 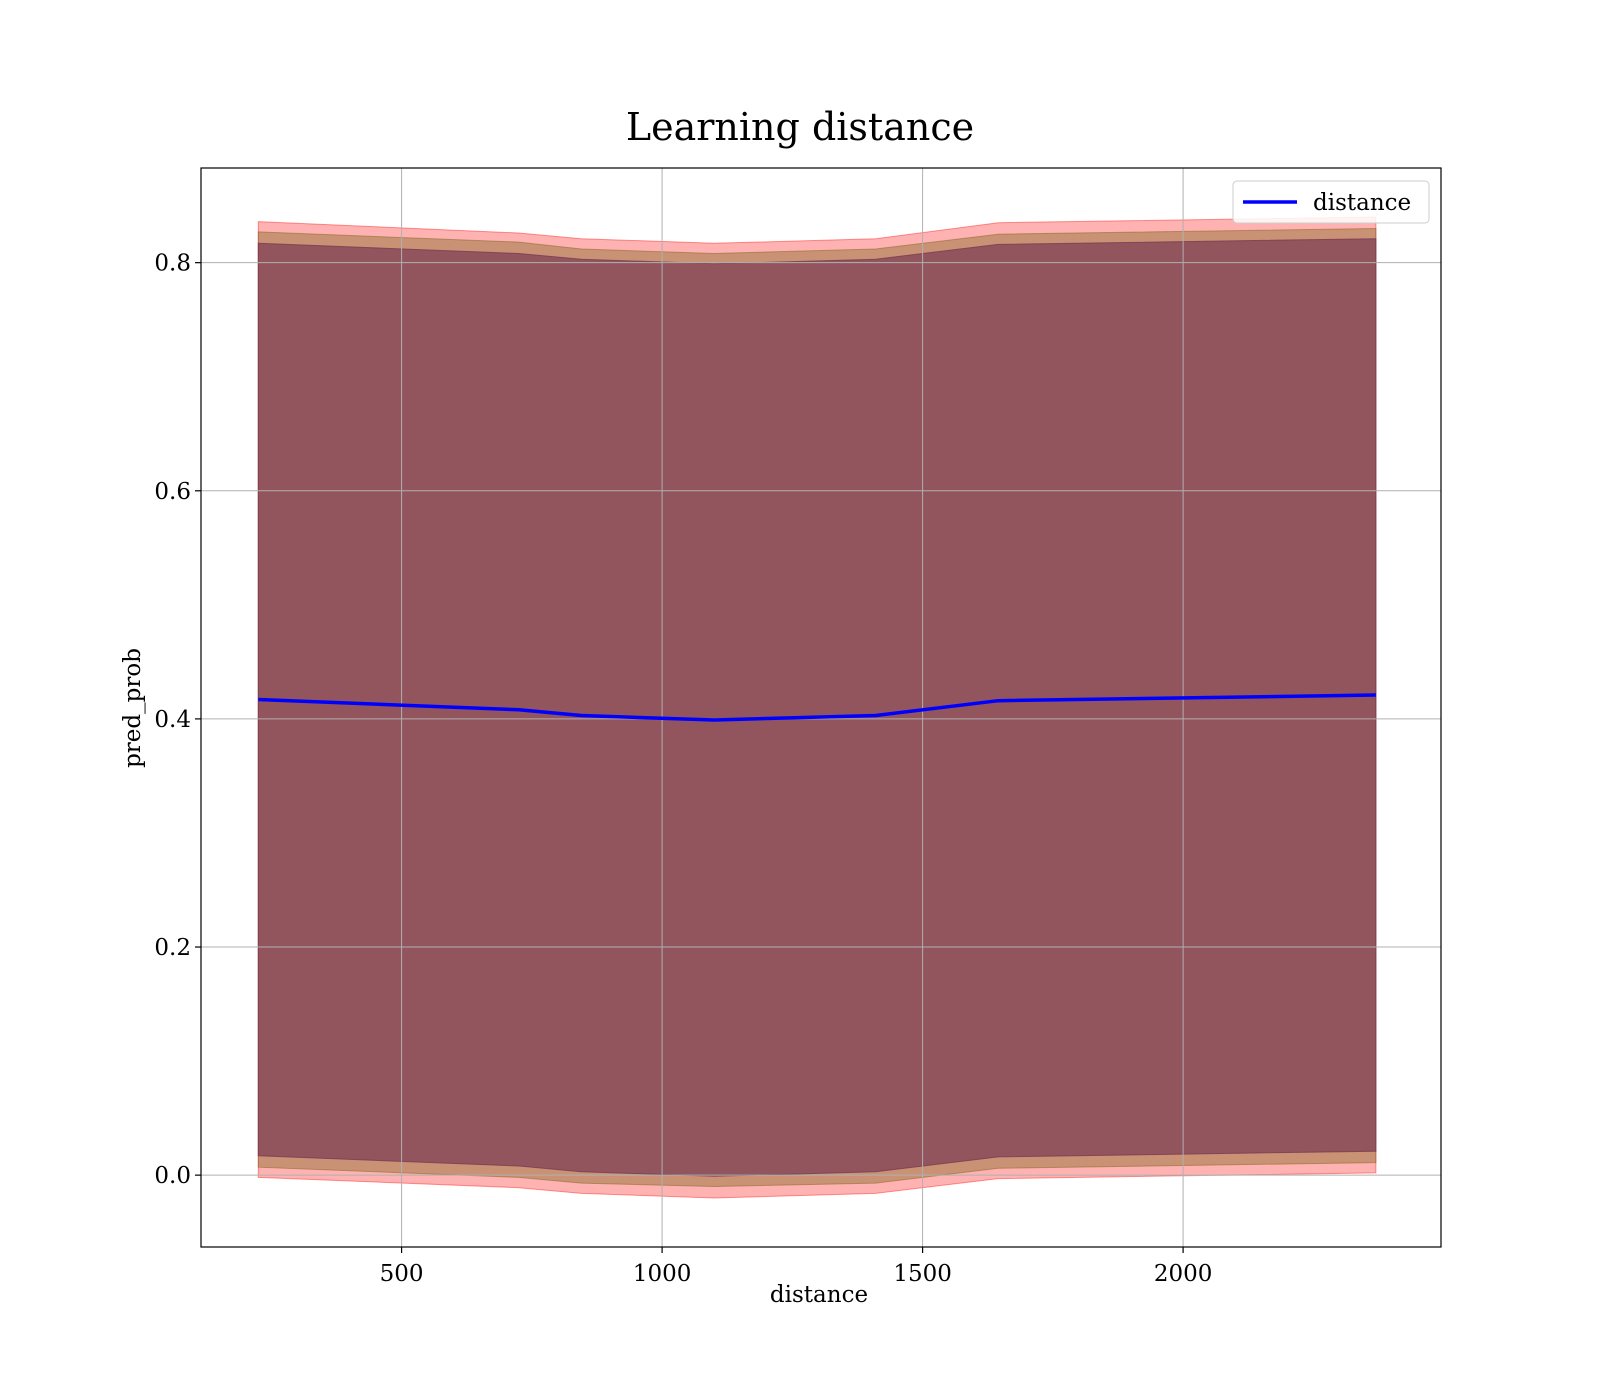 What do you see at coordinates (172, 1176) in the screenshot?
I see `y-tick-label-0: 0.0` at bounding box center [172, 1176].